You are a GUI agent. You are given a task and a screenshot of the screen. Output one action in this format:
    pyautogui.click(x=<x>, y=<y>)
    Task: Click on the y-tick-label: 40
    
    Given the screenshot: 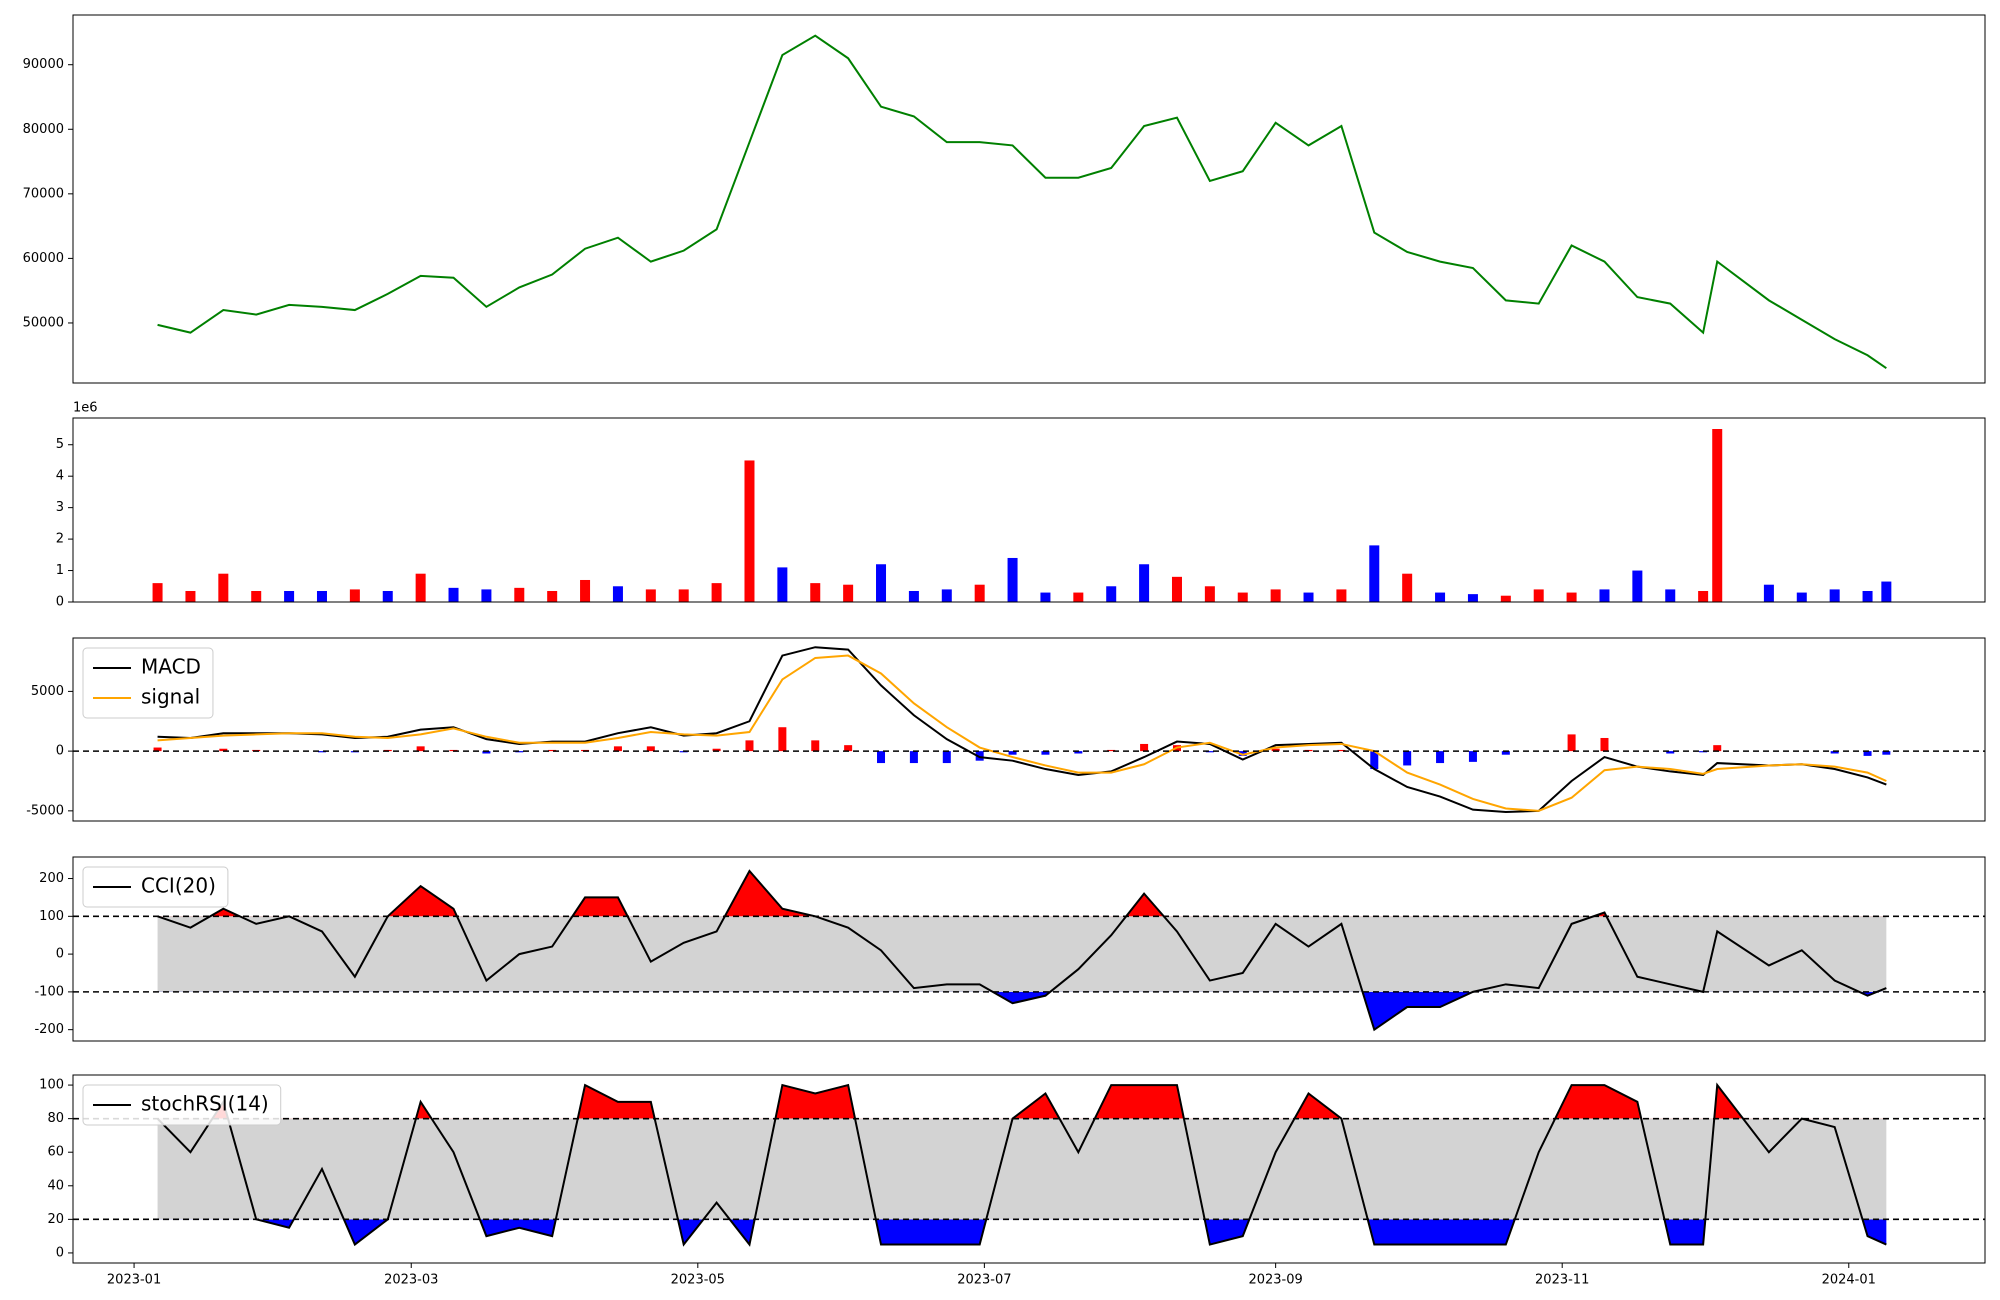 What is the action you would take?
    pyautogui.click(x=55, y=1185)
    